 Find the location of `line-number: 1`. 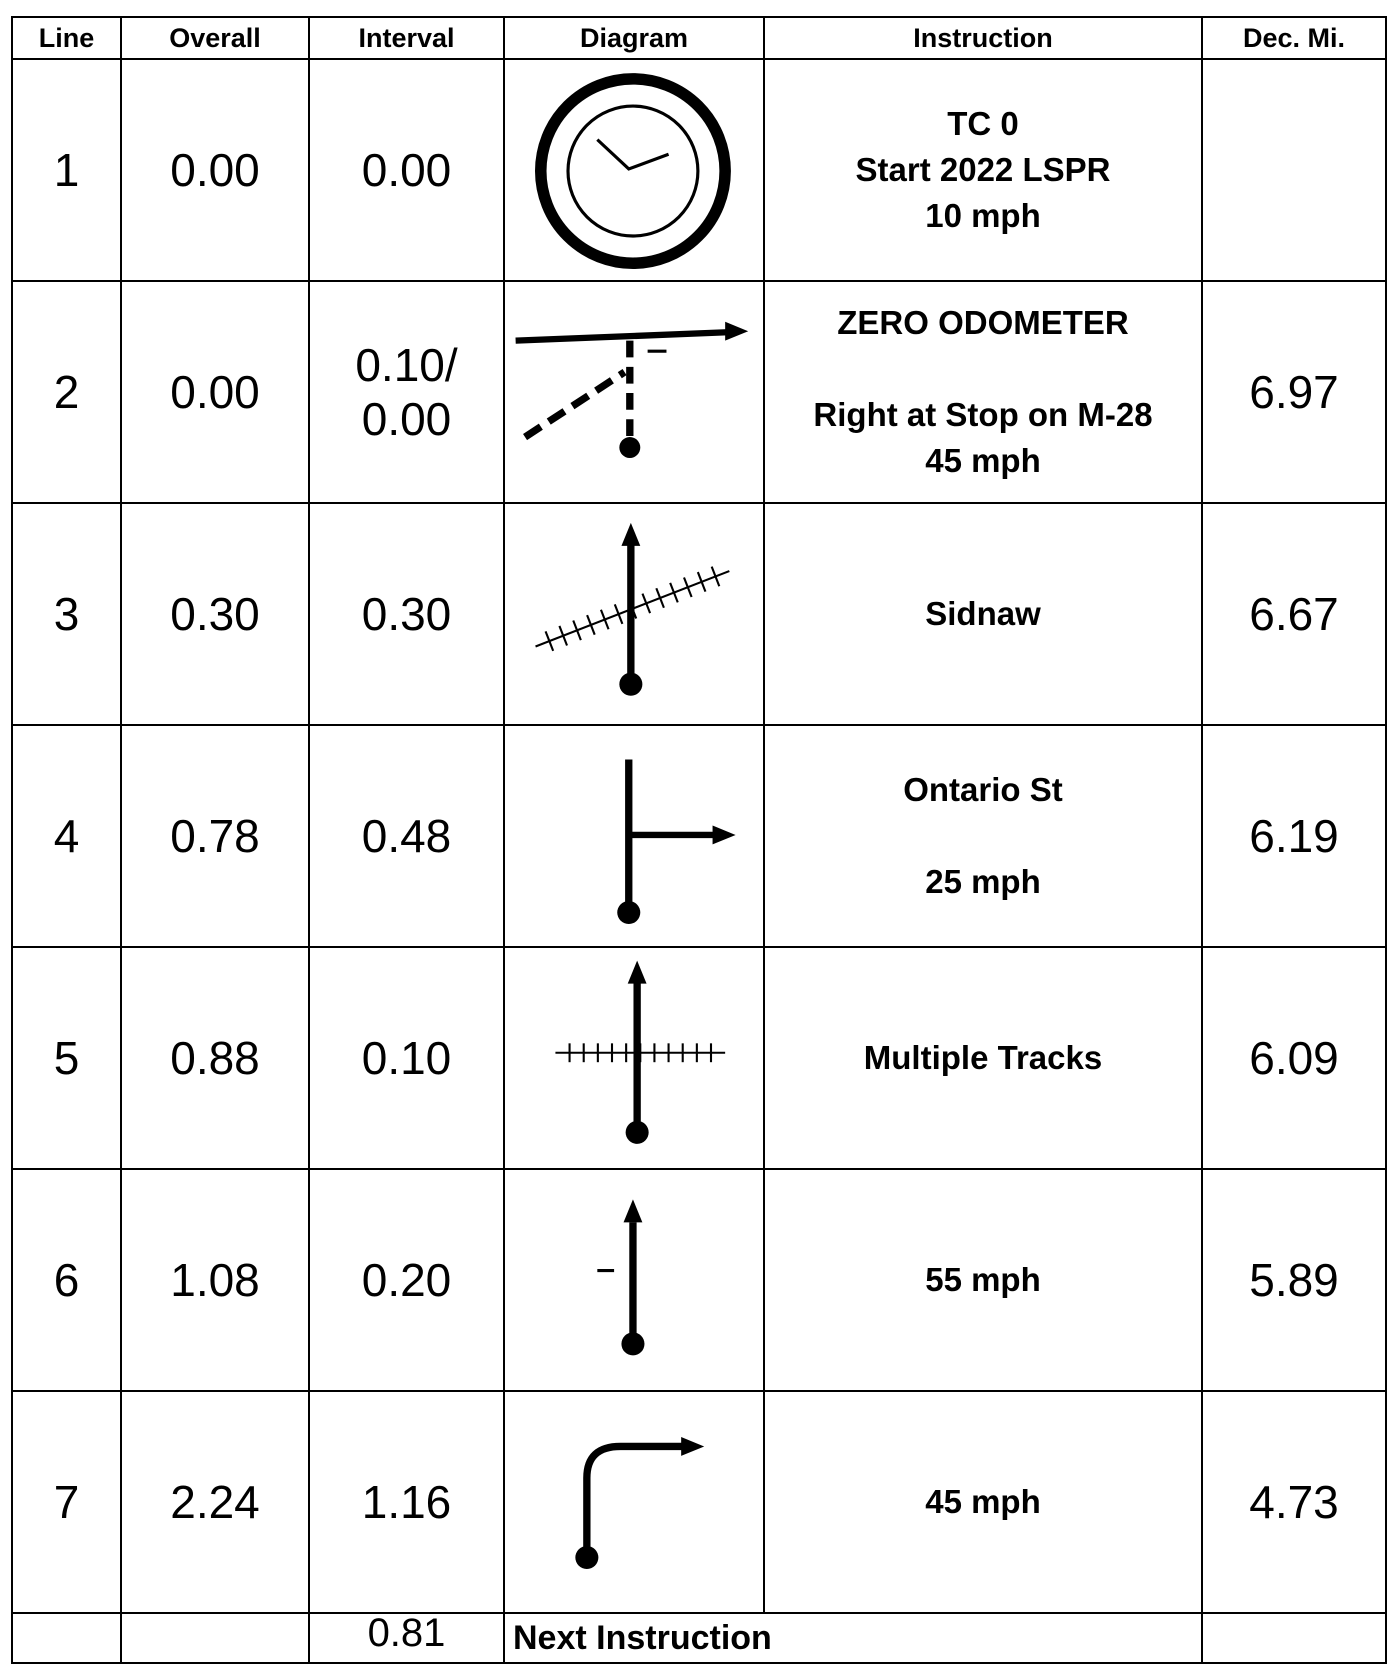

line-number: 1 is located at coordinates (66, 170).